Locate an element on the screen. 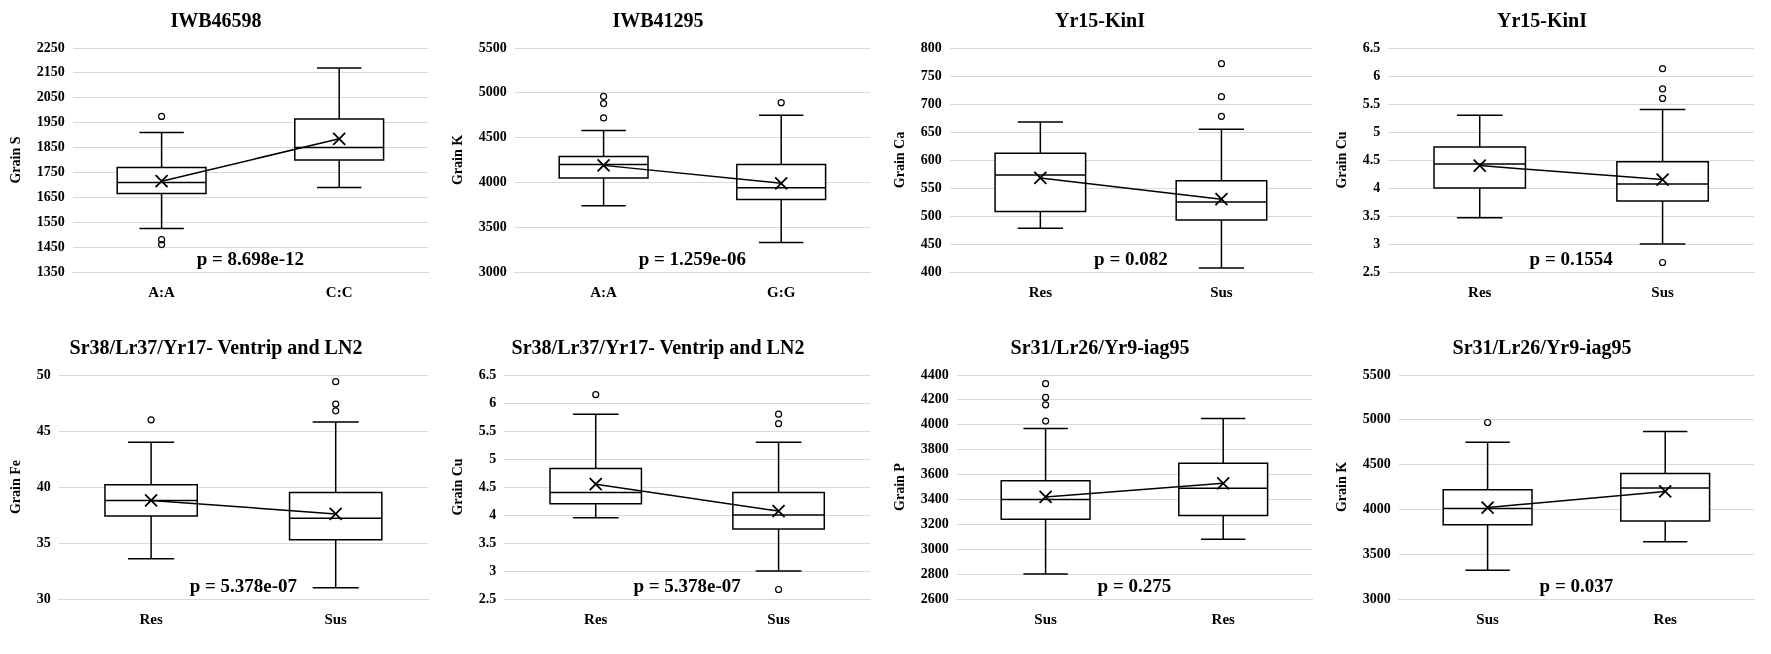 The image size is (1771, 654). annotation: p = 8.698e-12 is located at coordinates (250, 259).